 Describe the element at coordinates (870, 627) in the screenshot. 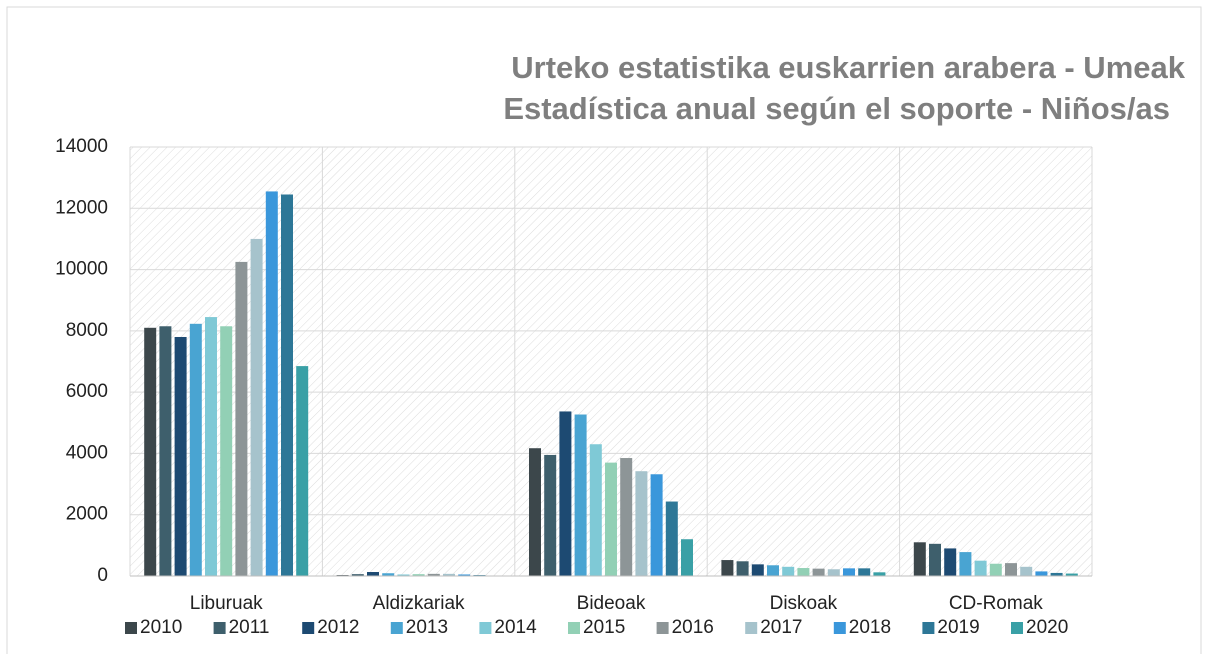

I see `legend-label: 2018` at that location.